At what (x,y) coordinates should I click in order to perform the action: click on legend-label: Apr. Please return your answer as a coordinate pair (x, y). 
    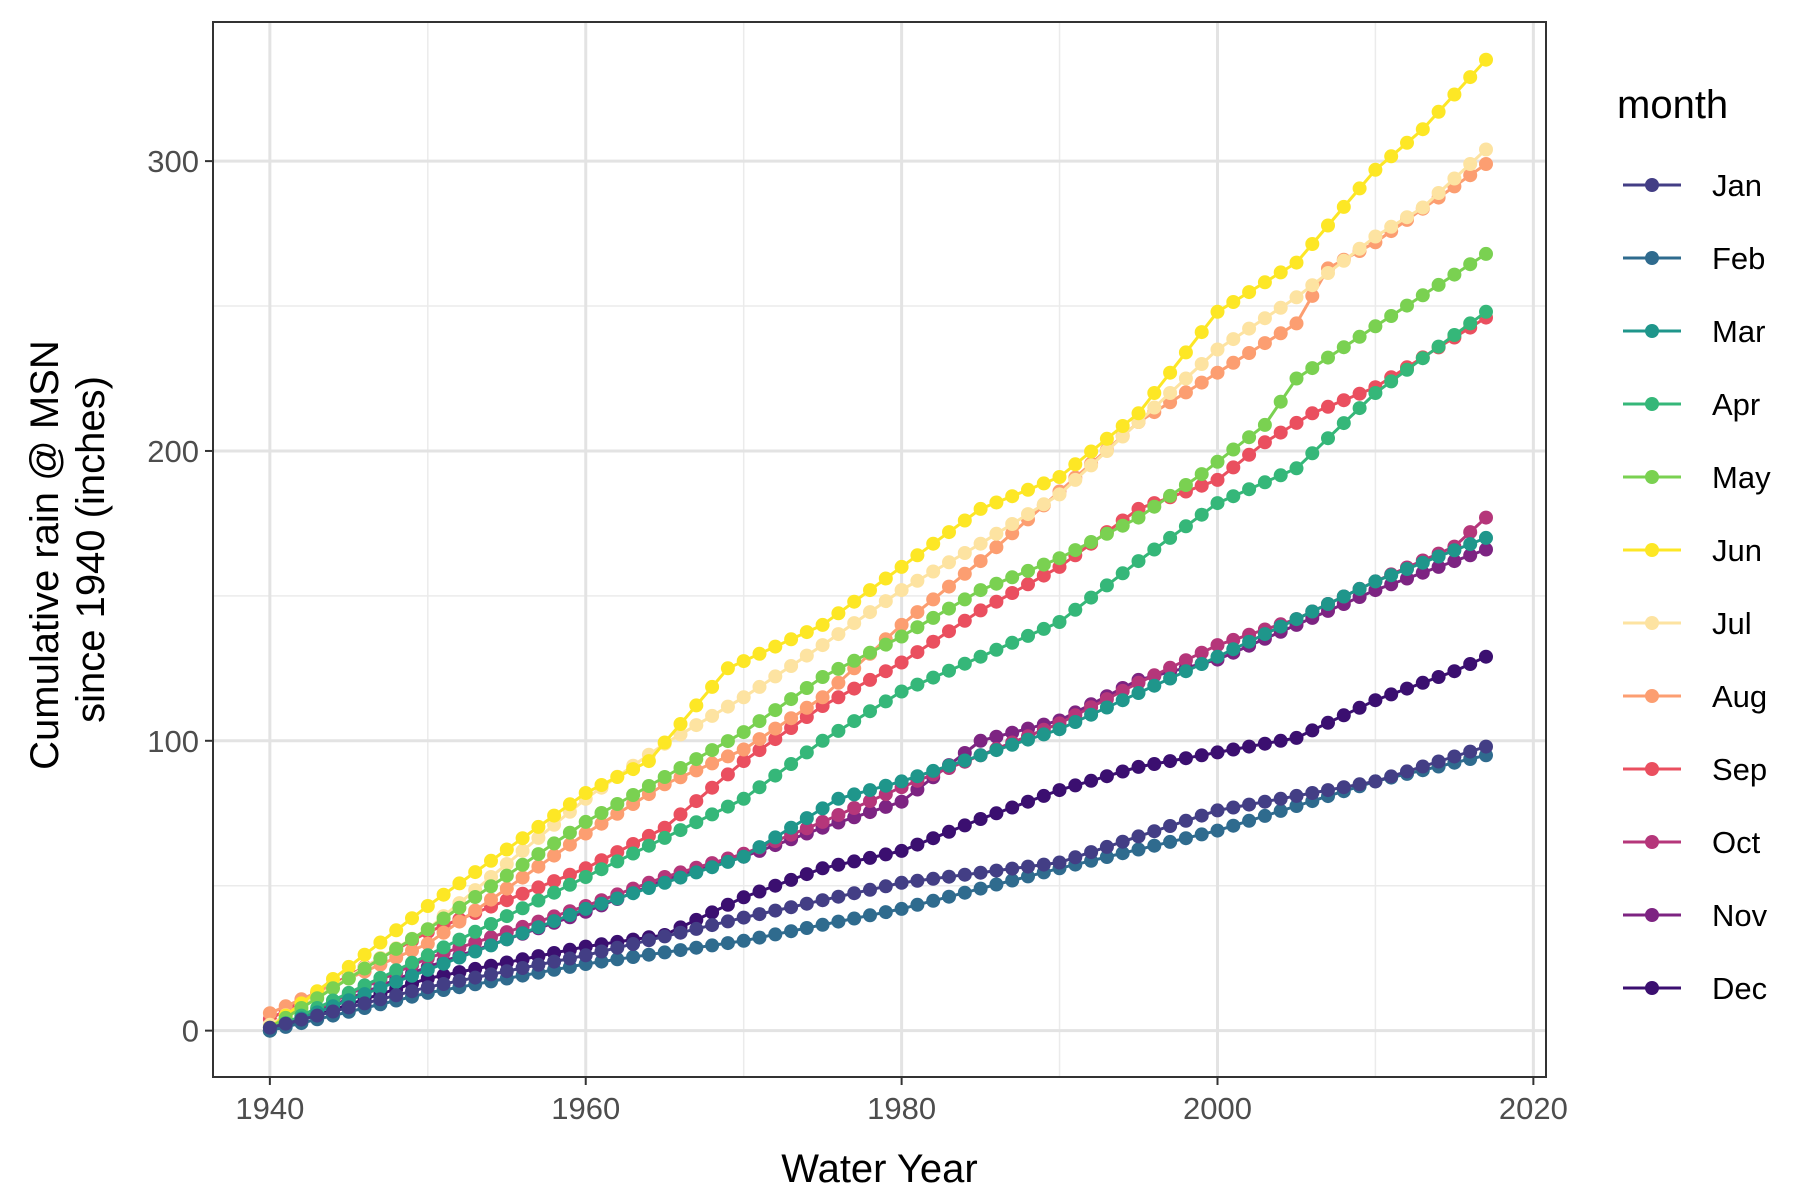
    Looking at the image, I should click on (1736, 404).